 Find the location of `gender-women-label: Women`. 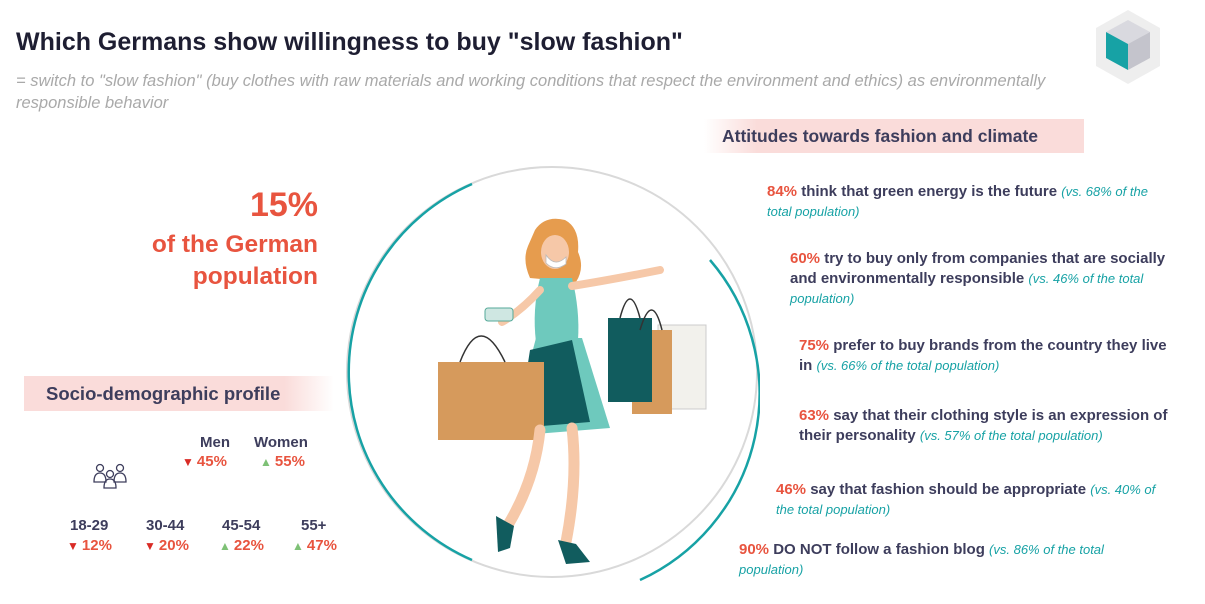

gender-women-label: Women is located at coordinates (281, 442).